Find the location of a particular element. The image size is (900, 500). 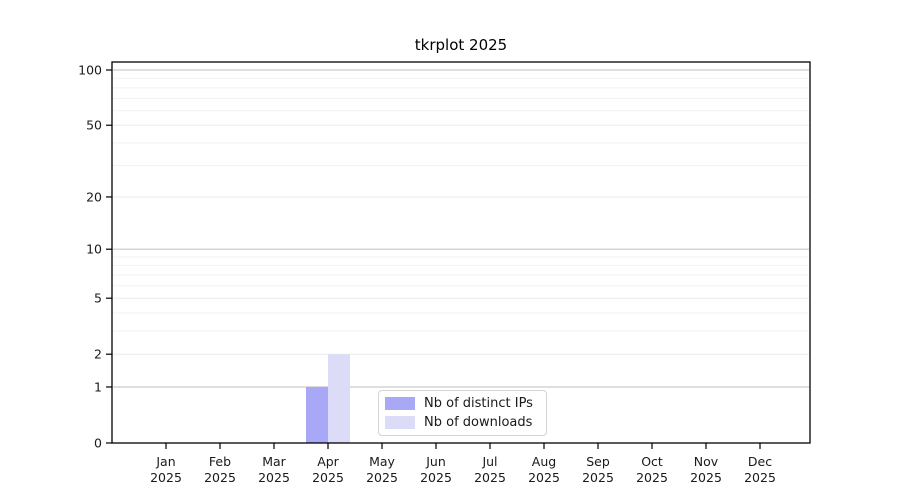

x-tick-label-month: Jun is located at coordinates (435, 461).